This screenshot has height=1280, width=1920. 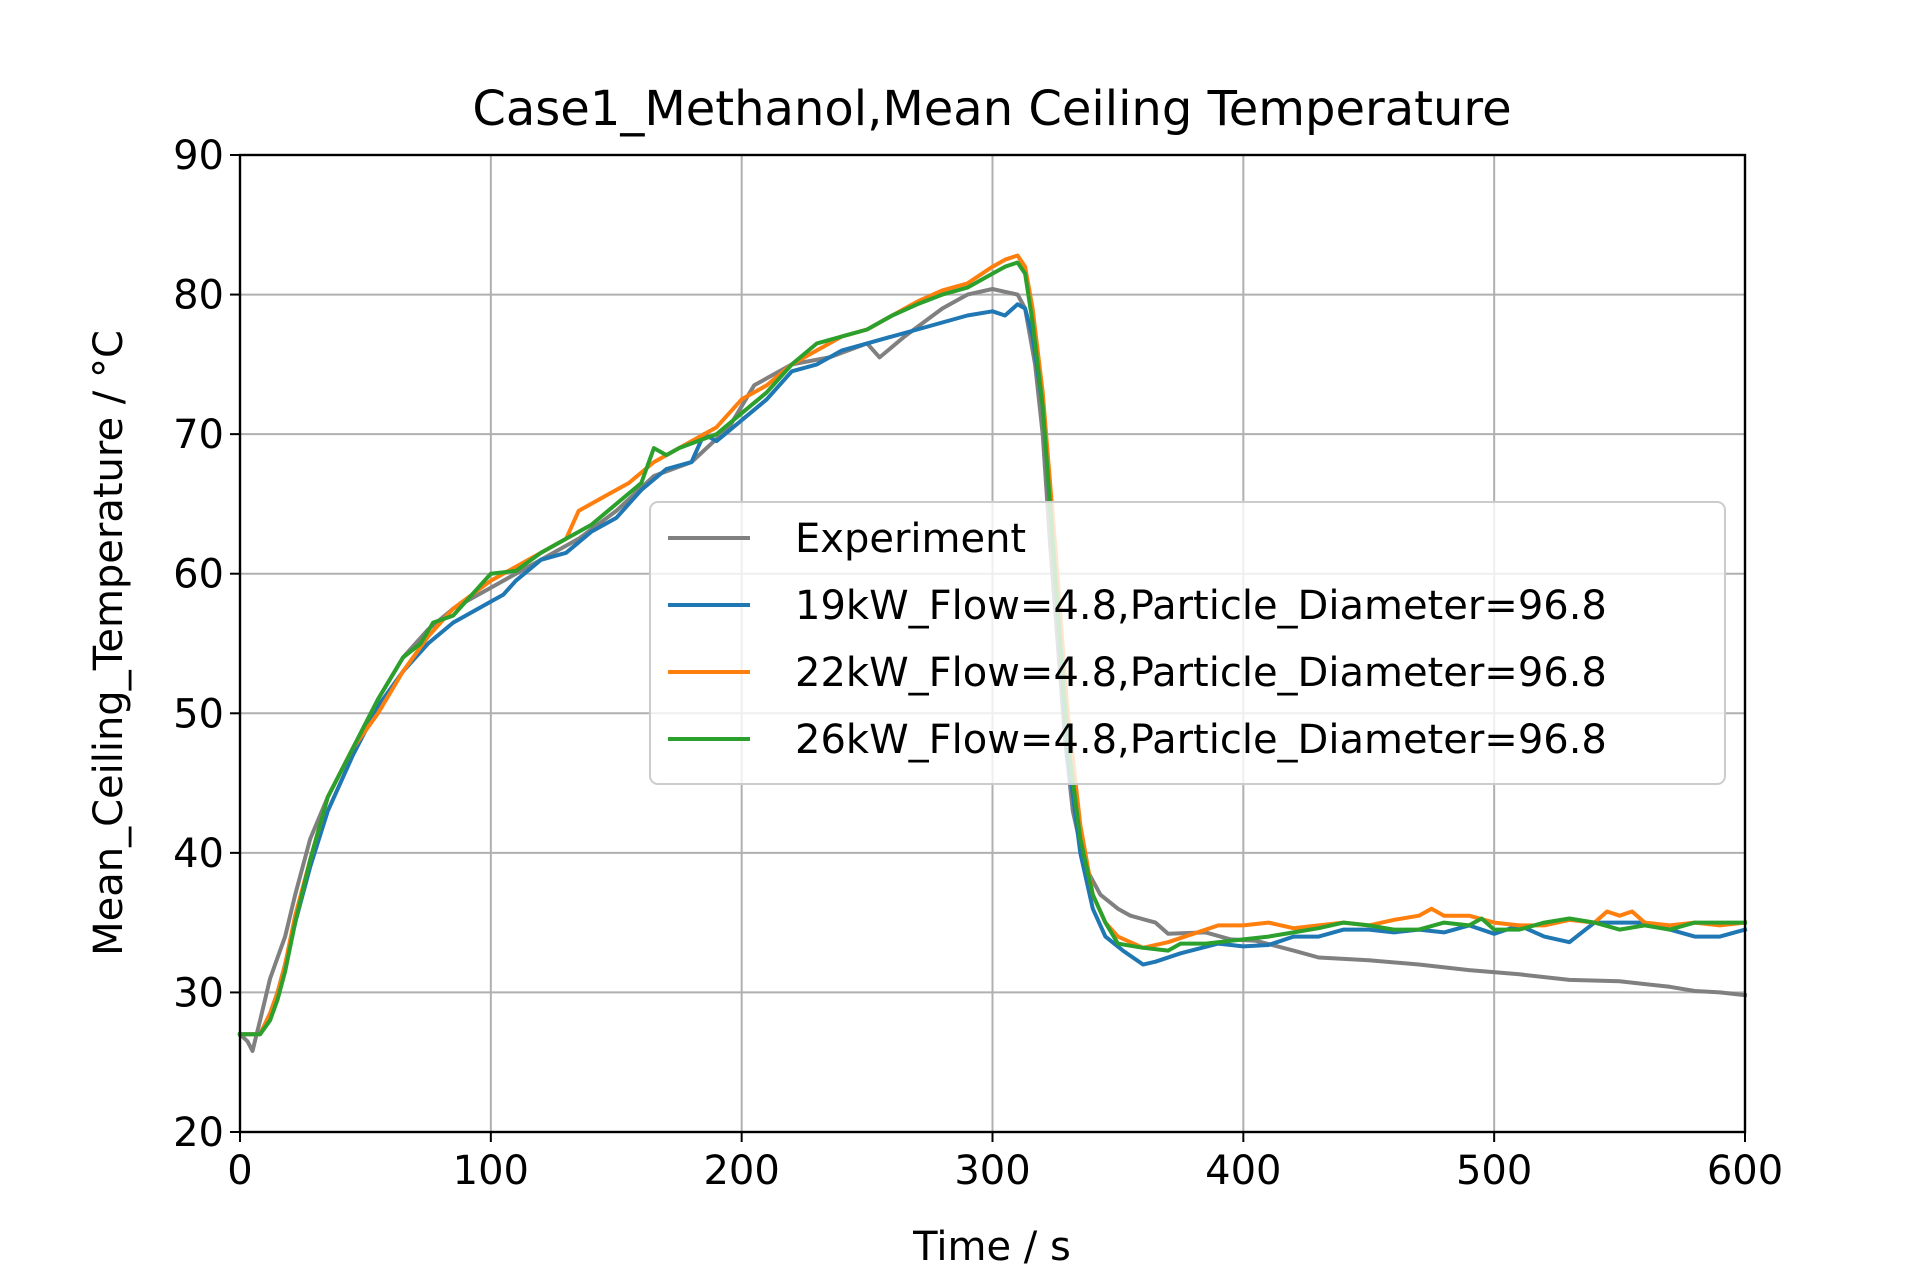 I want to click on chart-title: Case1_Methanol,Mean Ceiling Temperature, so click(x=991, y=109).